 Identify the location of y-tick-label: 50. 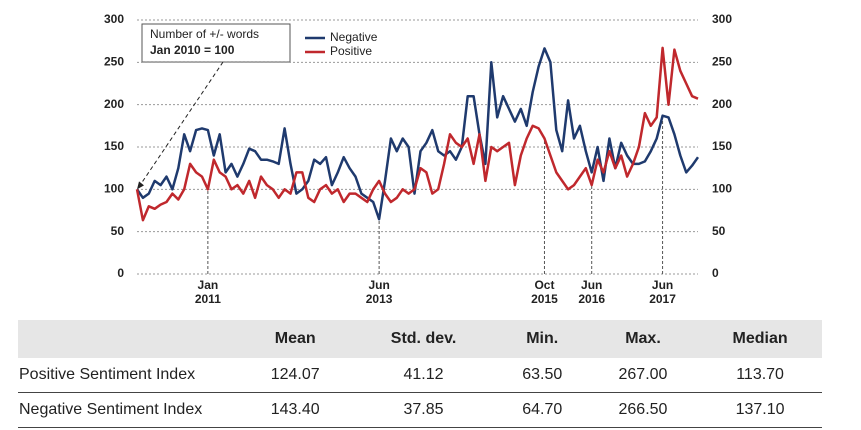
(118, 231).